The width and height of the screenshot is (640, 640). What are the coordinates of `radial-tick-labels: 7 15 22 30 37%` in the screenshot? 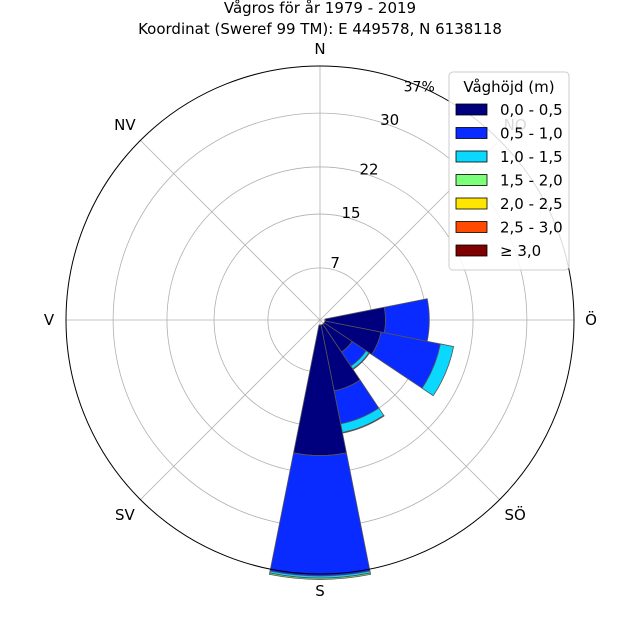 It's located at (382, 175).